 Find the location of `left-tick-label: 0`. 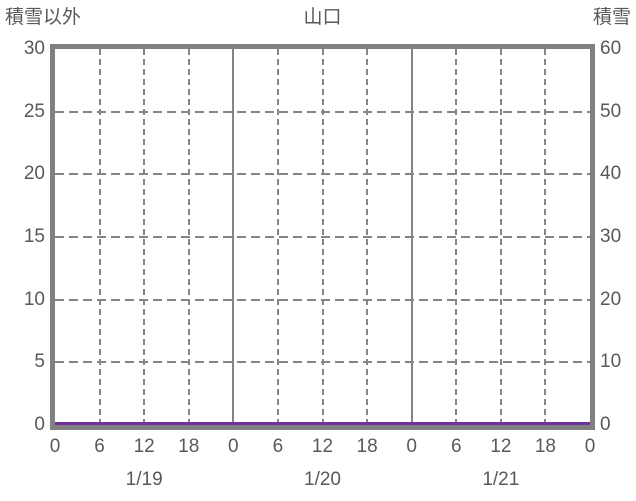

left-tick-label: 0 is located at coordinates (39, 424).